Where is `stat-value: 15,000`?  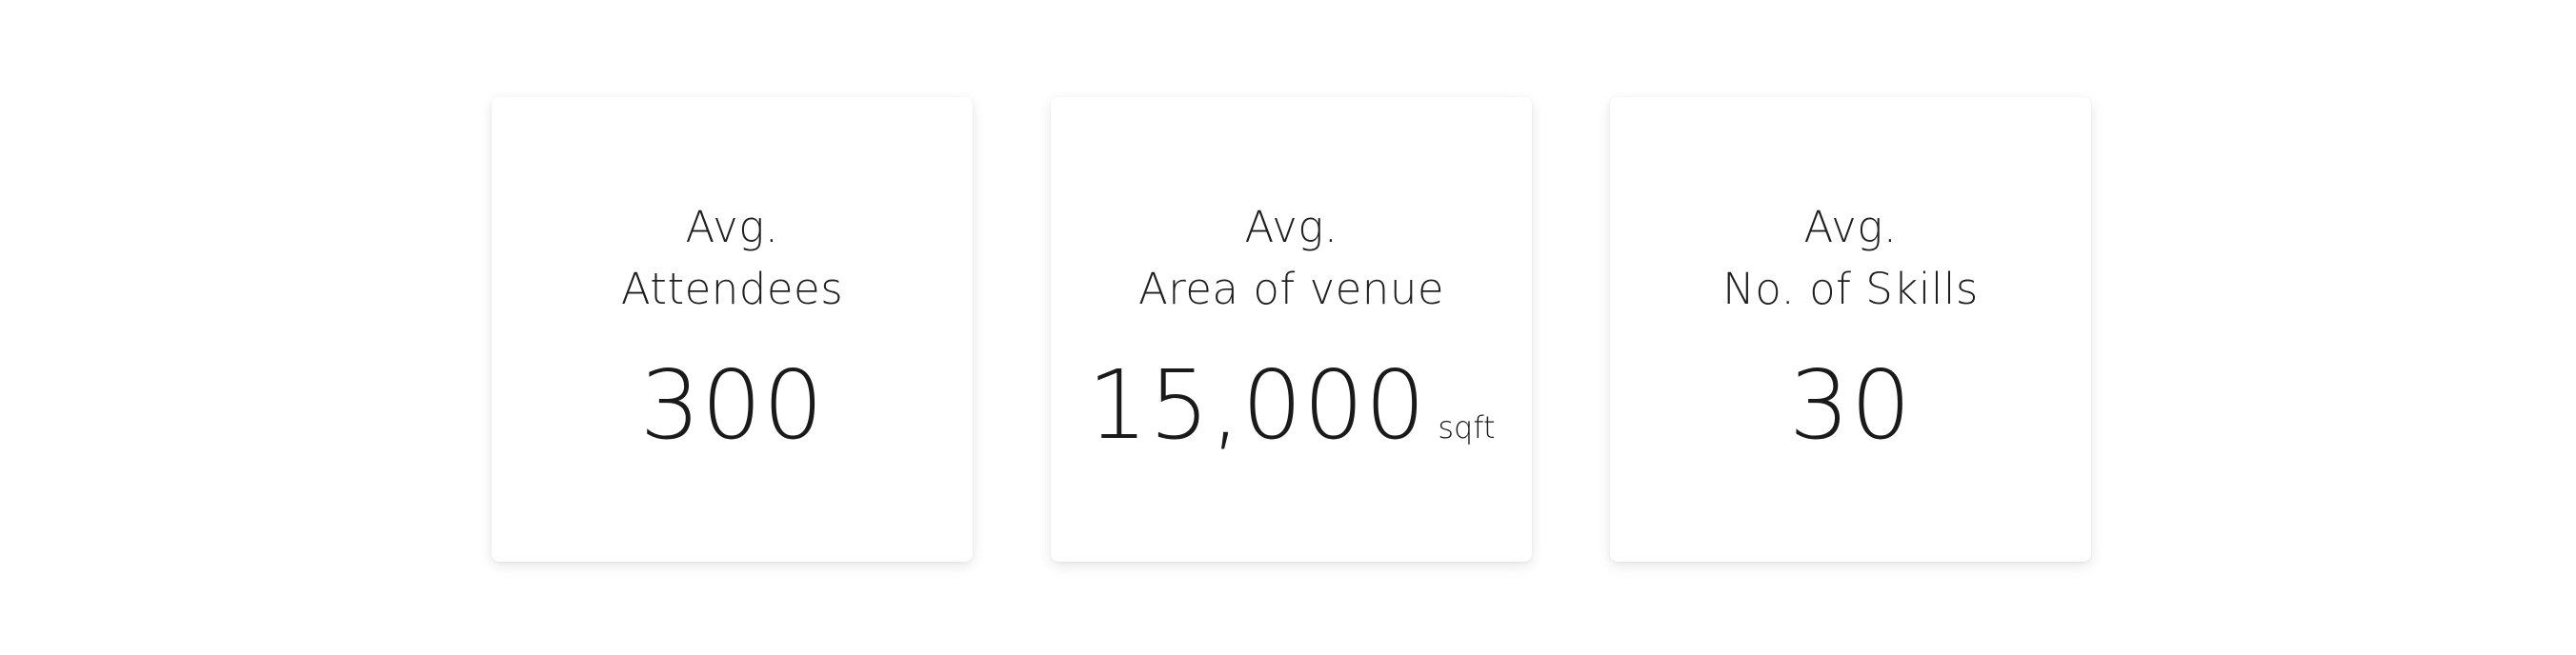
stat-value: 15,000 is located at coordinates (1257, 405).